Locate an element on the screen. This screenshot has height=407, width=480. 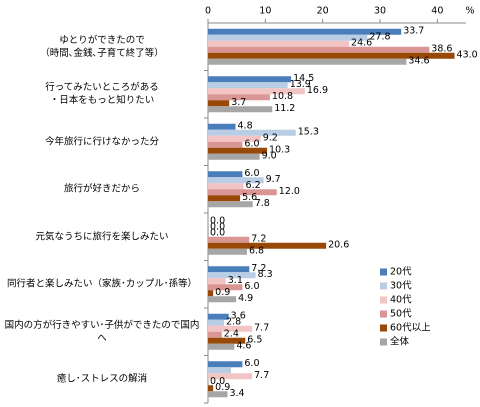
legend-label: 50代 is located at coordinates (401, 314).